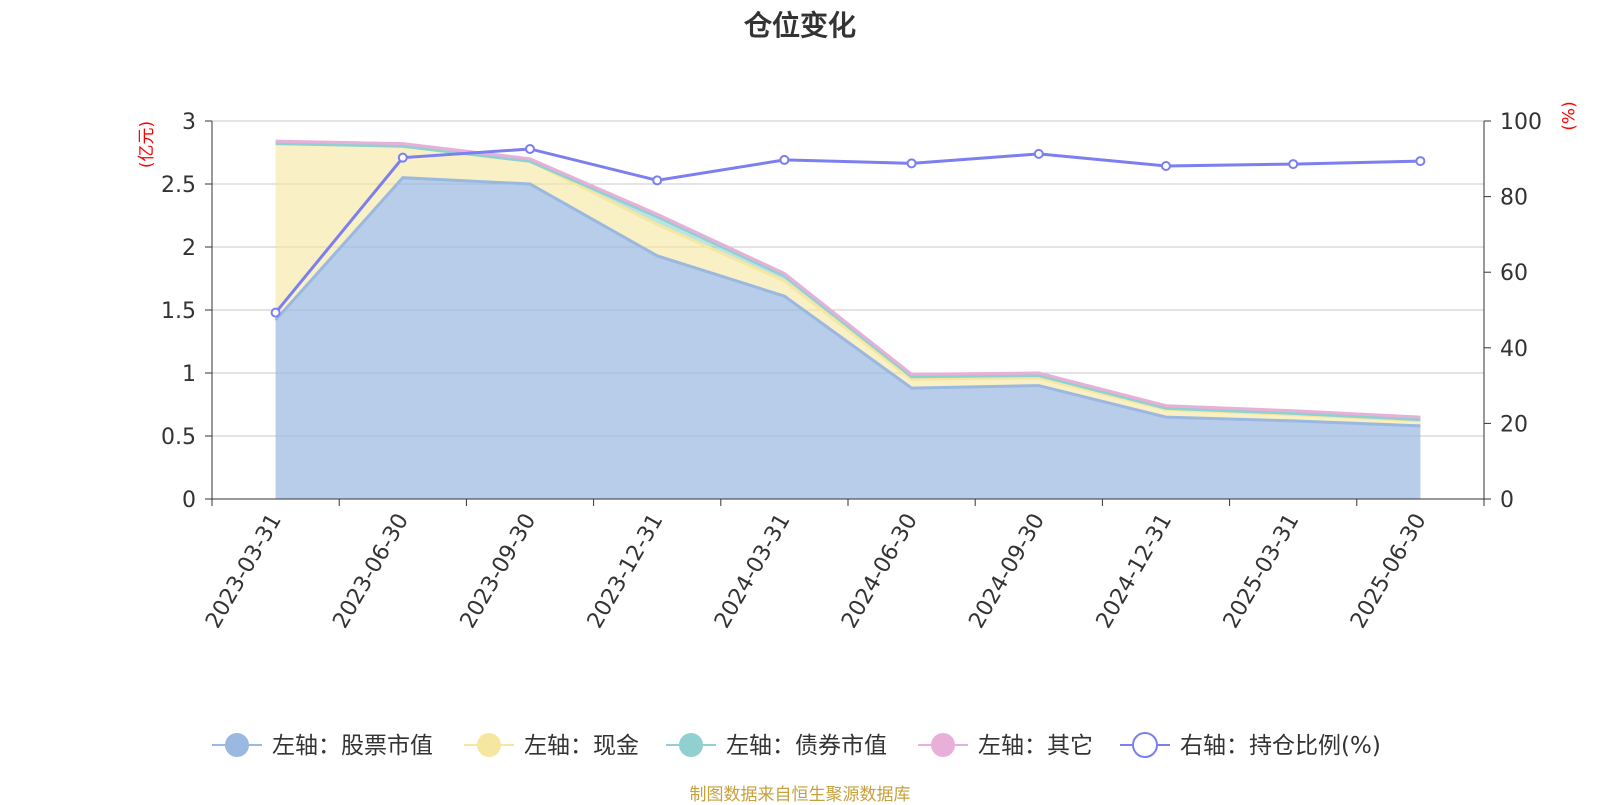 This screenshot has width=1600, height=805. Describe the element at coordinates (499, 571) in the screenshot. I see `x-tick-label: 2023-09-30` at that location.